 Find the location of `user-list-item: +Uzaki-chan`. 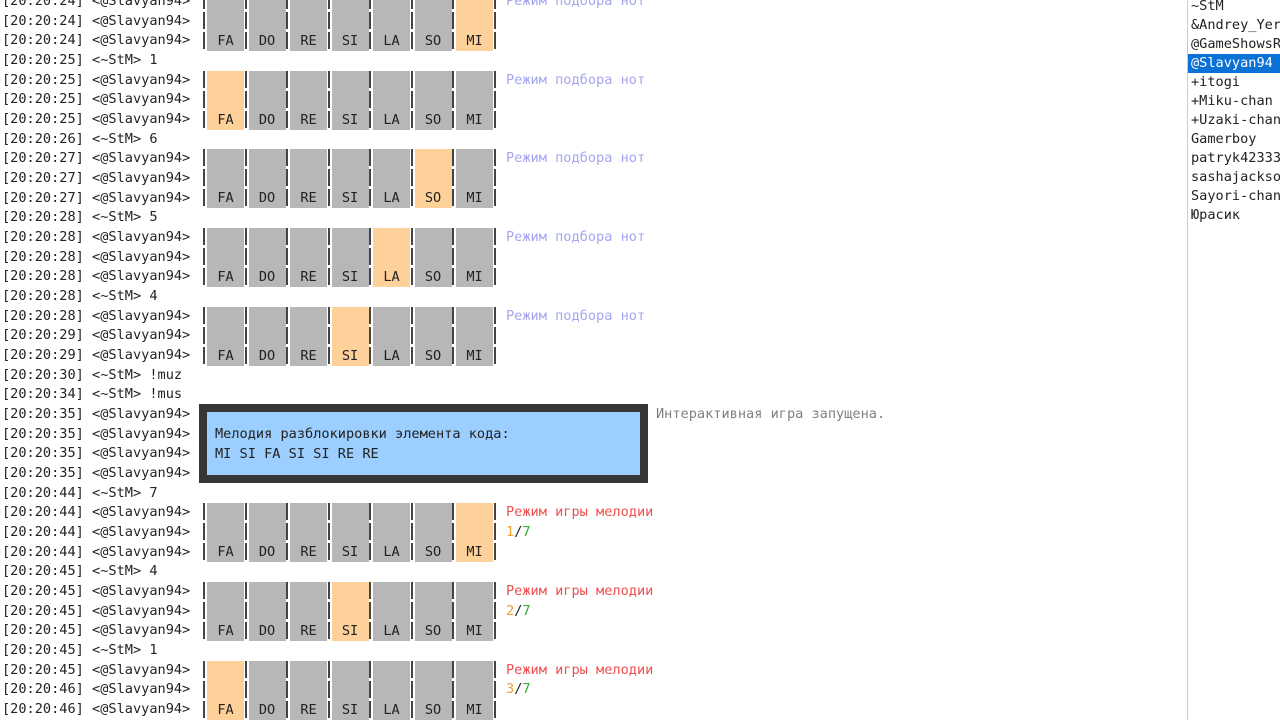

user-list-item: +Uzaki-chan is located at coordinates (1235, 120).